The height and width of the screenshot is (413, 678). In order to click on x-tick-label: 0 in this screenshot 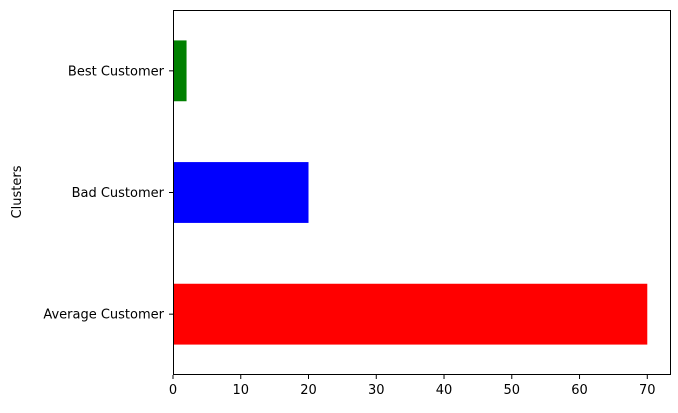, I will do `click(173, 390)`.